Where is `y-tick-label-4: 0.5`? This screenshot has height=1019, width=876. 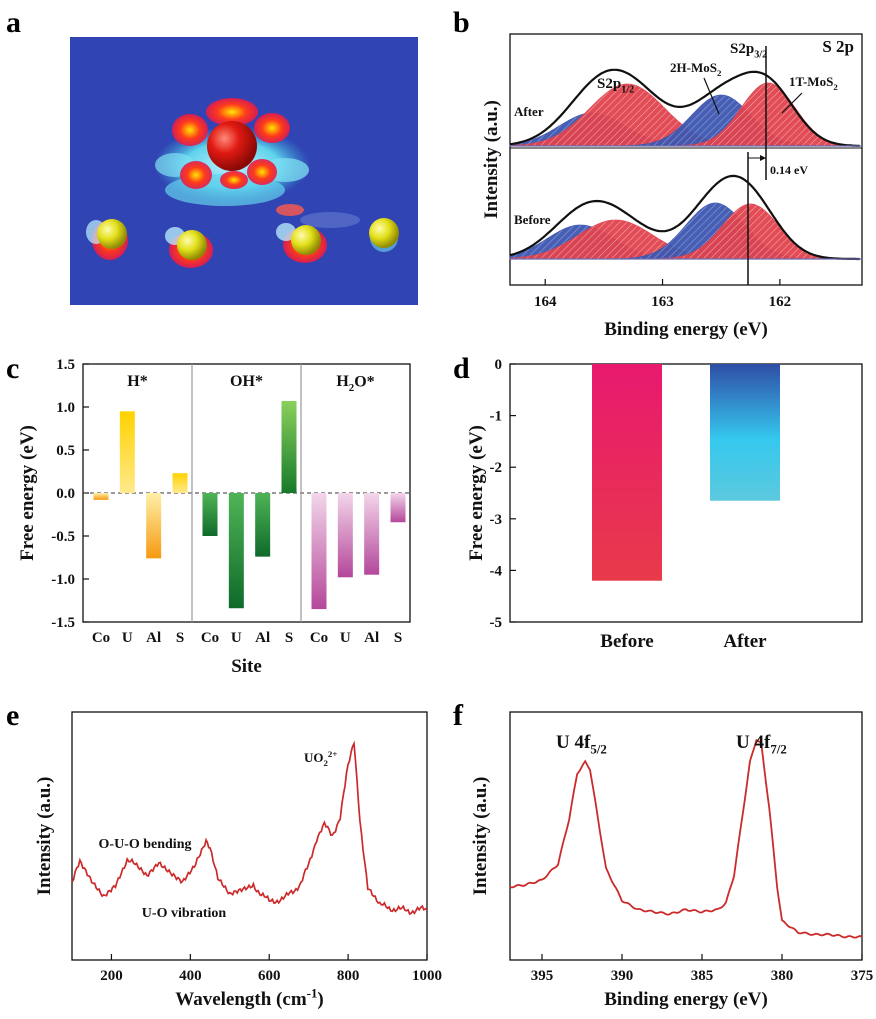
y-tick-label-4: 0.5 is located at coordinates (65, 451).